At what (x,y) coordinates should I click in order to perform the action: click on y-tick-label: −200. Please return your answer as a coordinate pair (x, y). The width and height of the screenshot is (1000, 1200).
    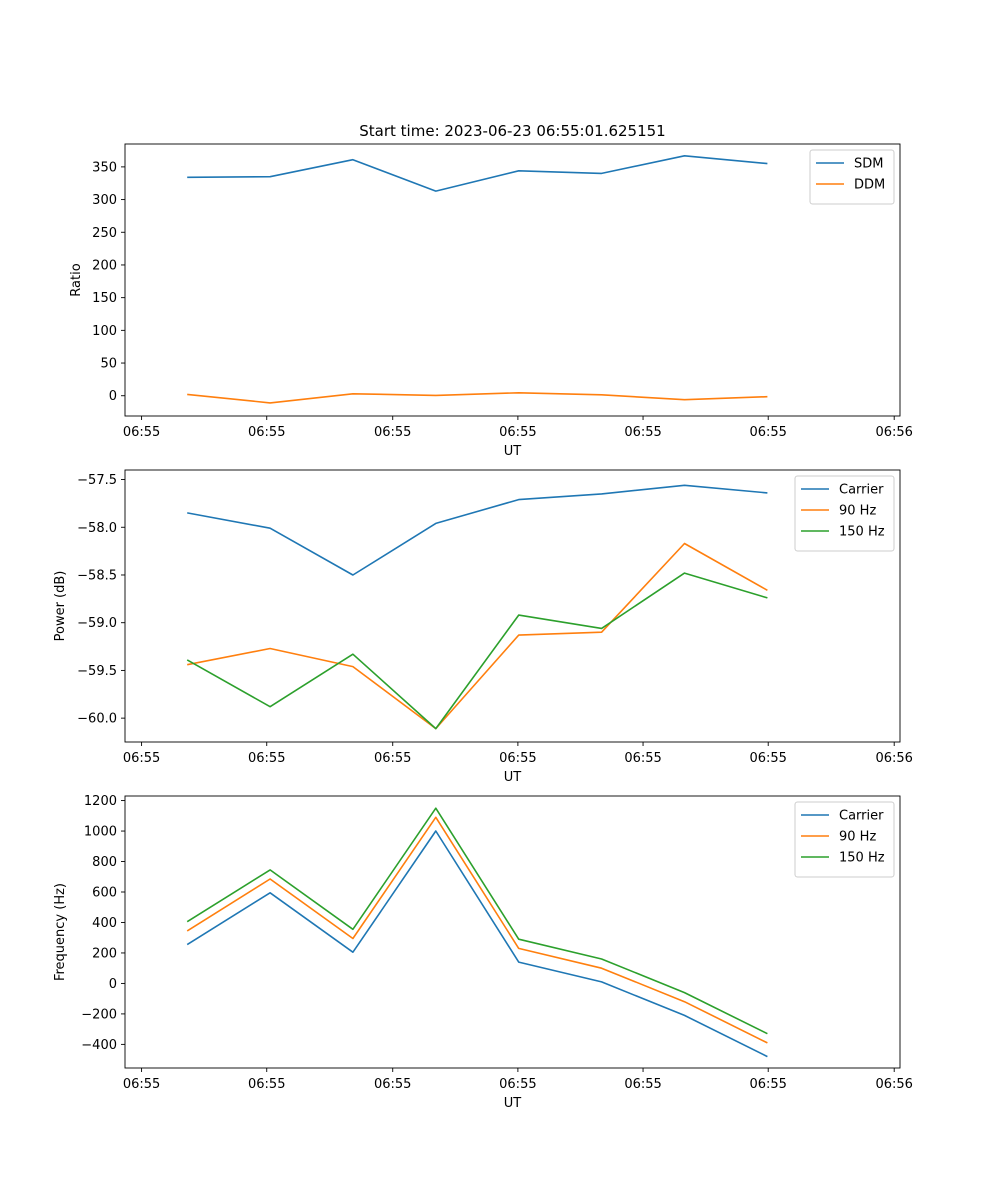
    Looking at the image, I should click on (99, 1014).